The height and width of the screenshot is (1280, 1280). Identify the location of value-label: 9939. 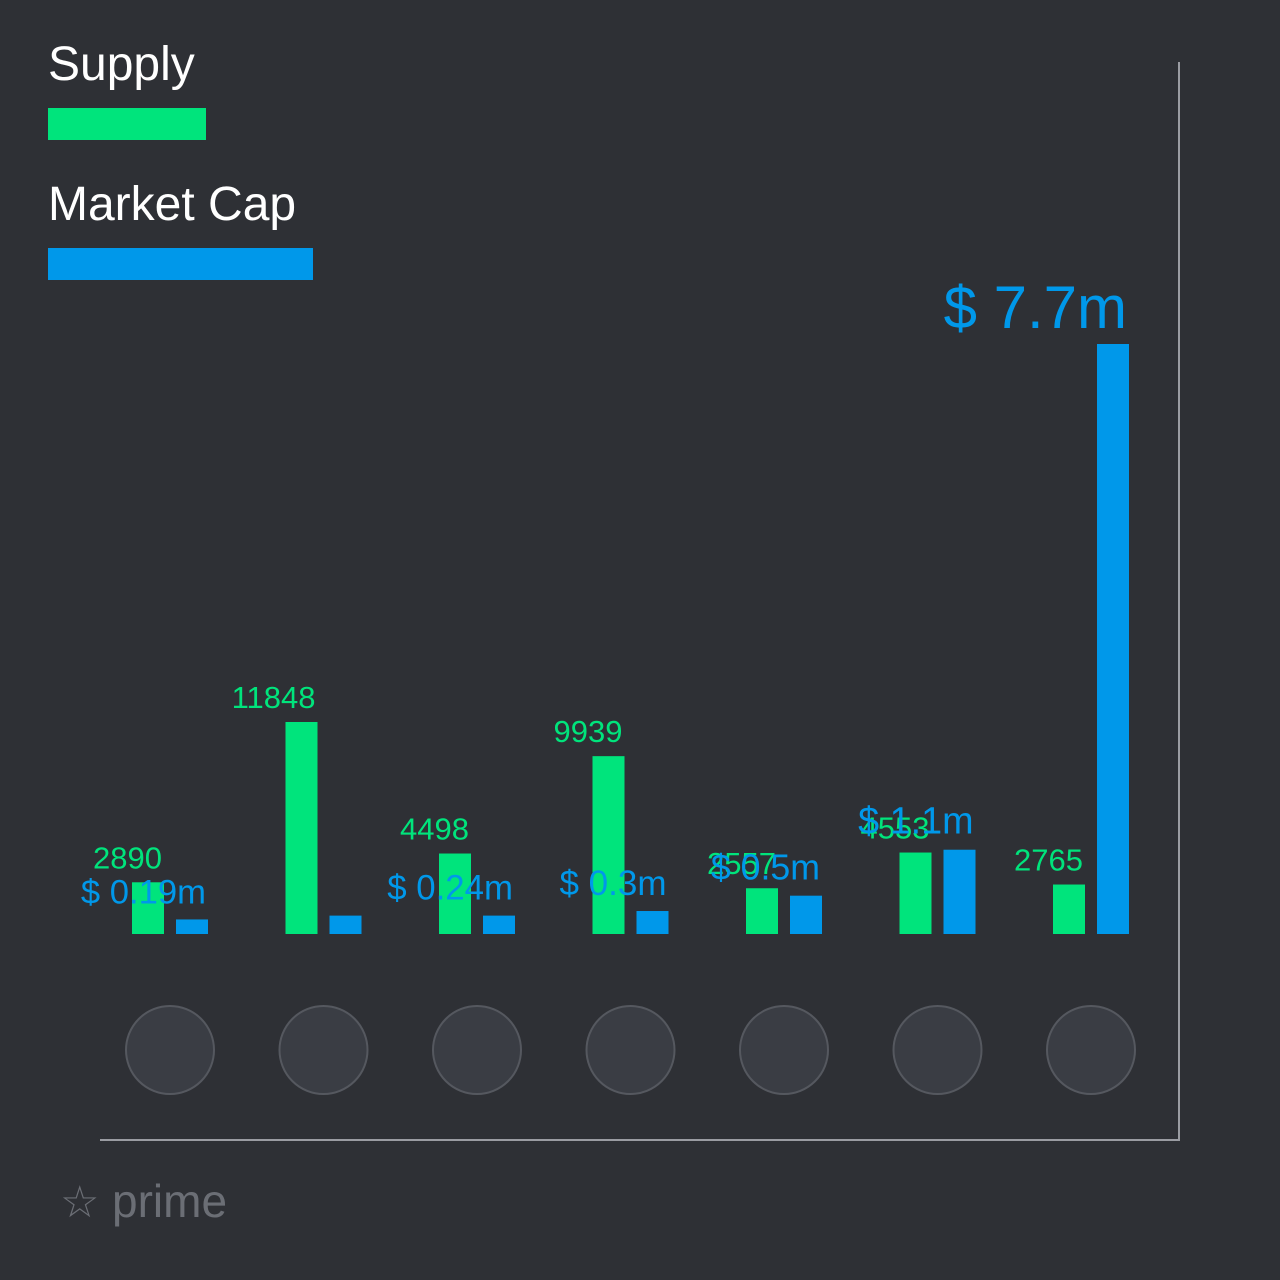
(588, 731).